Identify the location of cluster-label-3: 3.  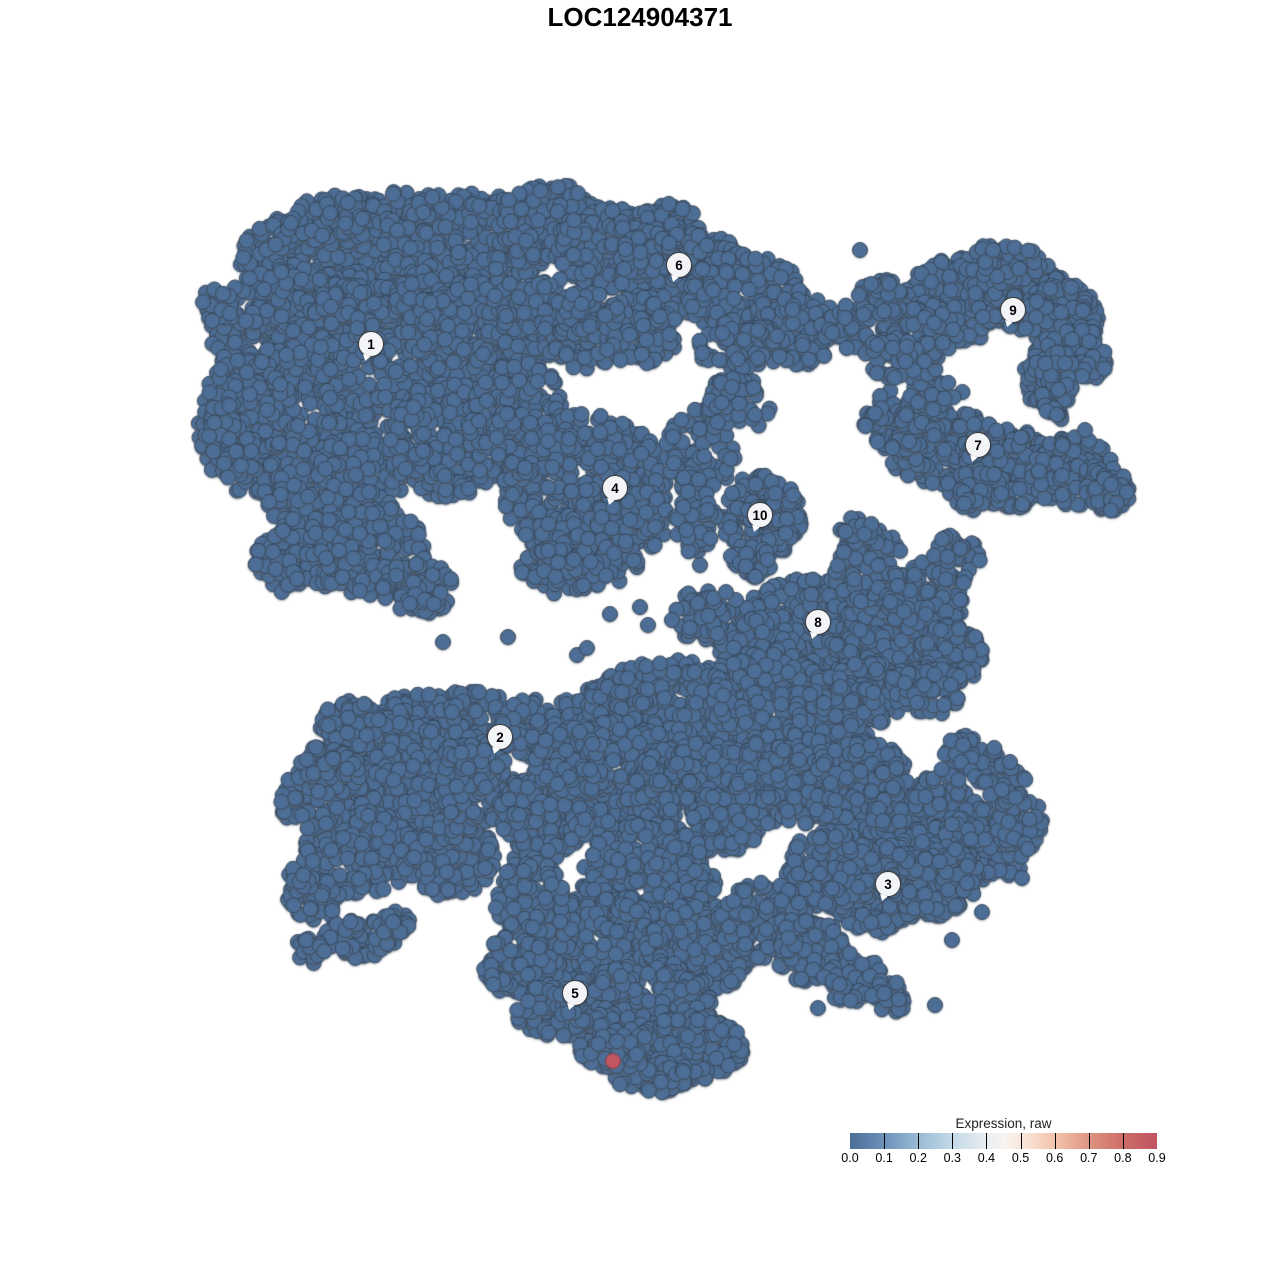
(888, 887).